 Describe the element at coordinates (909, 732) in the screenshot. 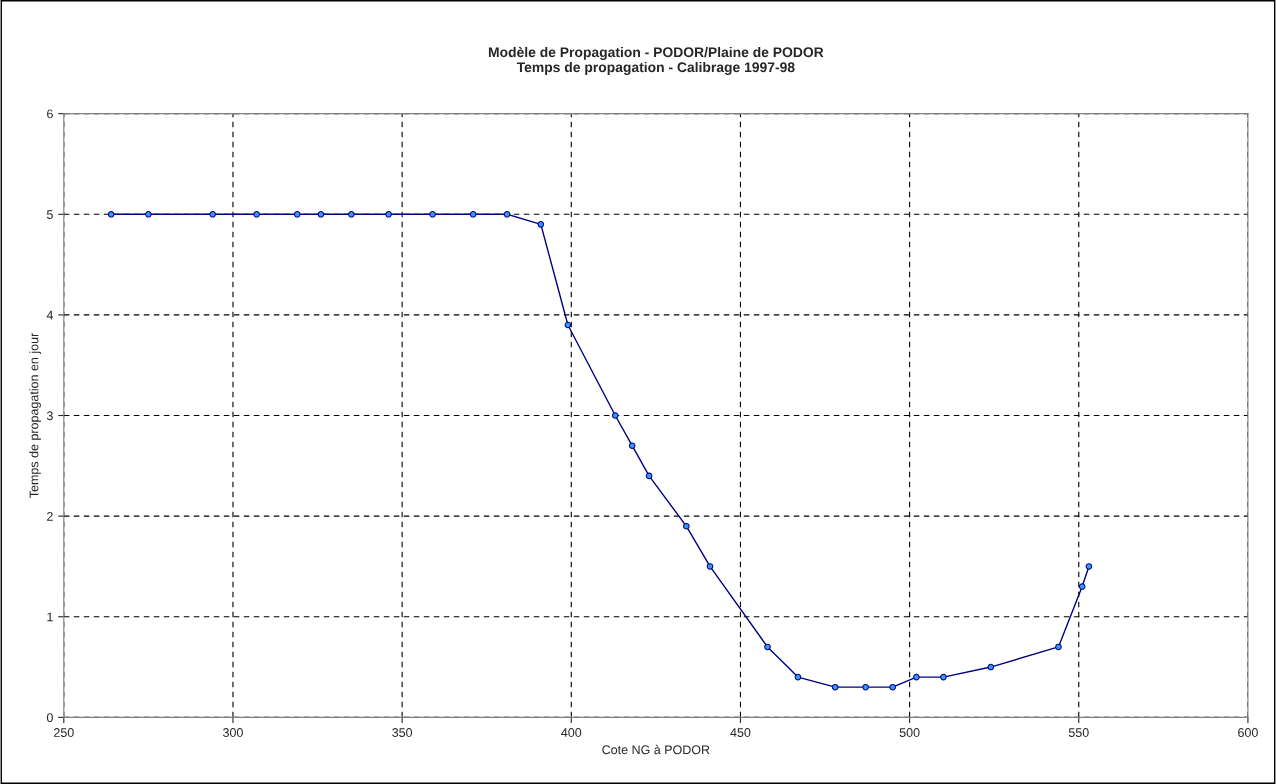

I see `x-tick-label: 500` at that location.